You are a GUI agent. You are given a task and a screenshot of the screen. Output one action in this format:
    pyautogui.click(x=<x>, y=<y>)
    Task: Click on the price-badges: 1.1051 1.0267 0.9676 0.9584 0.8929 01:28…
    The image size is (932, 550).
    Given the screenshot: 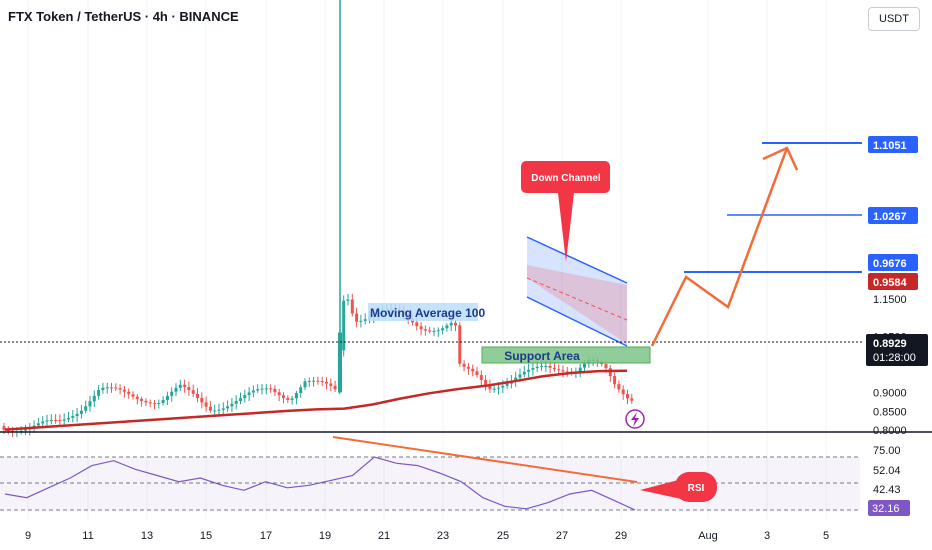 What is the action you would take?
    pyautogui.click(x=897, y=251)
    